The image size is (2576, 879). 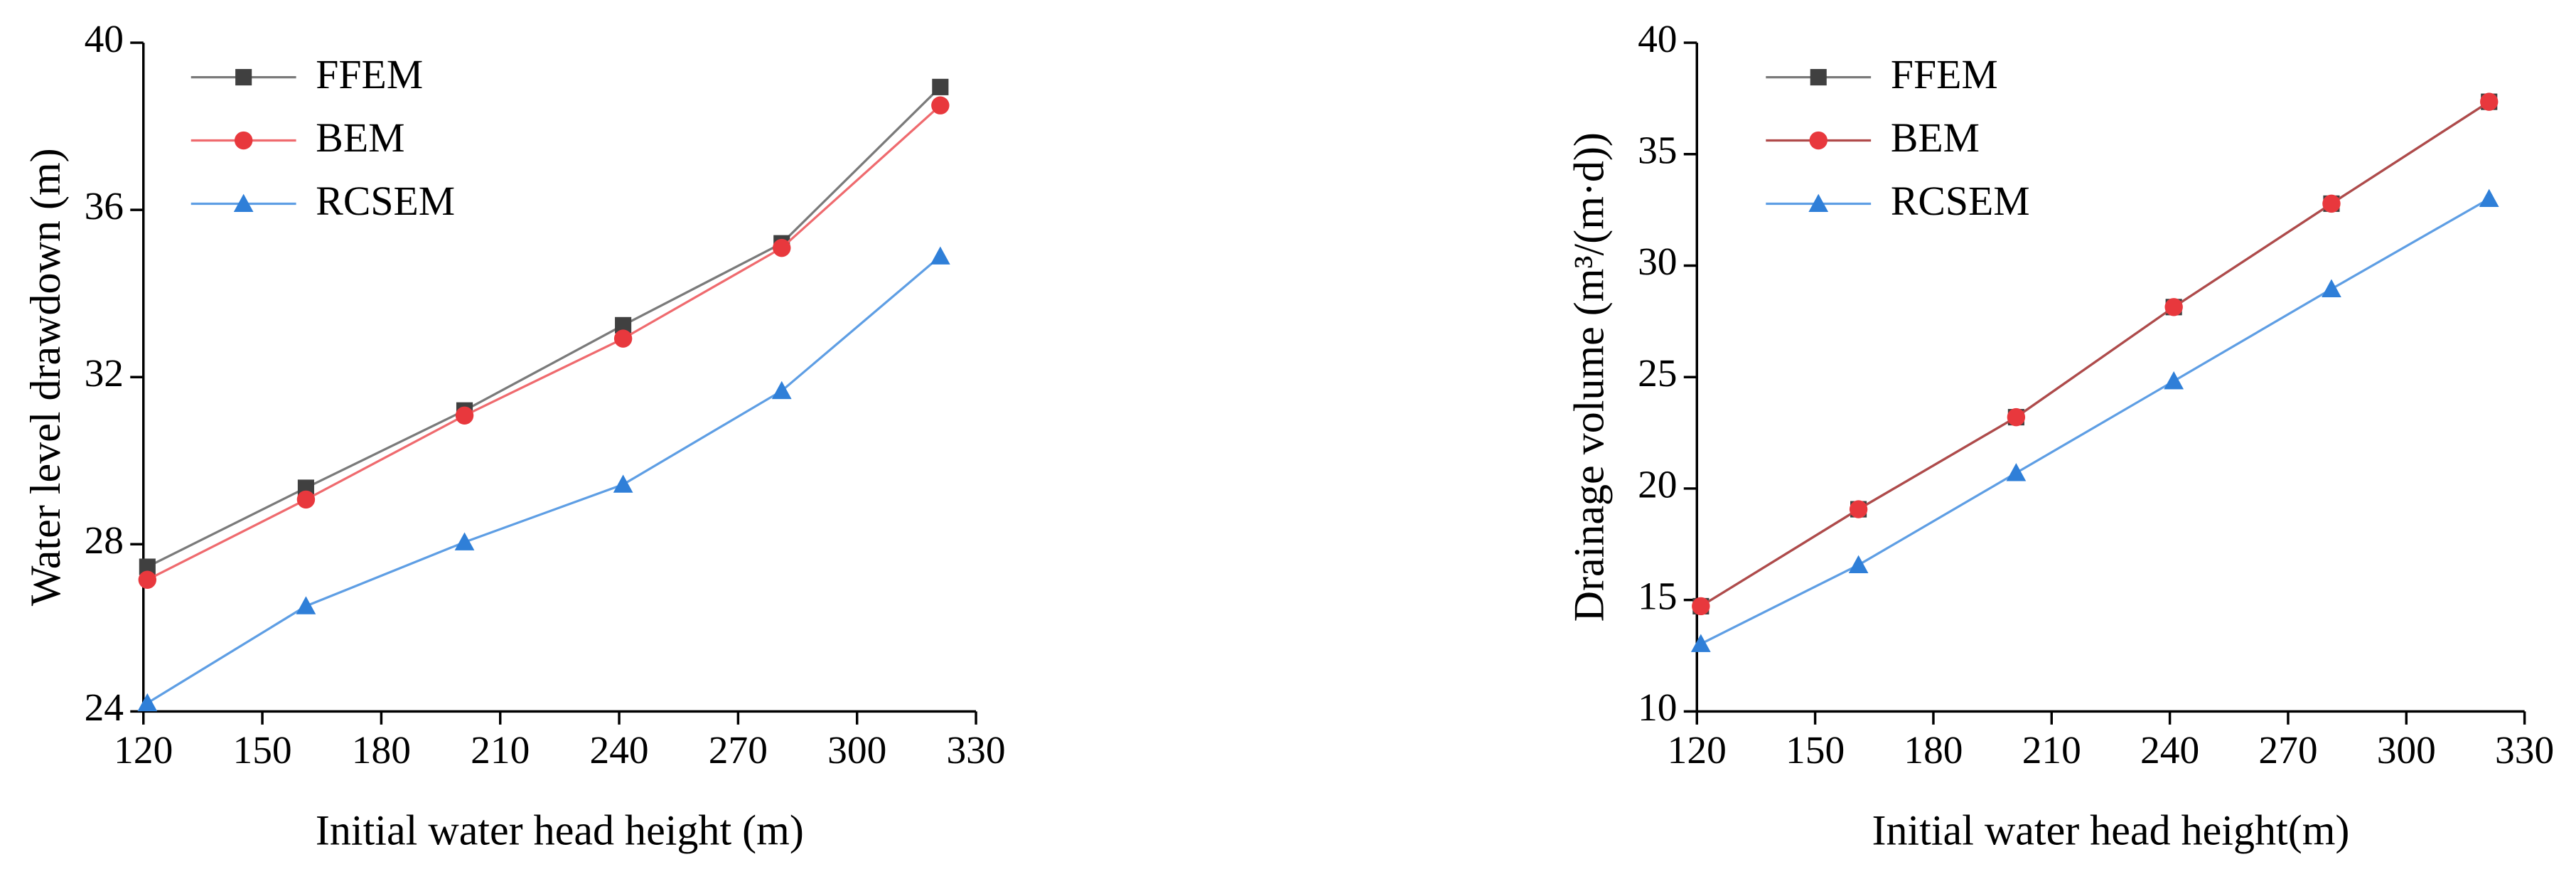 I want to click on y-tick-label: 36, so click(x=104, y=206).